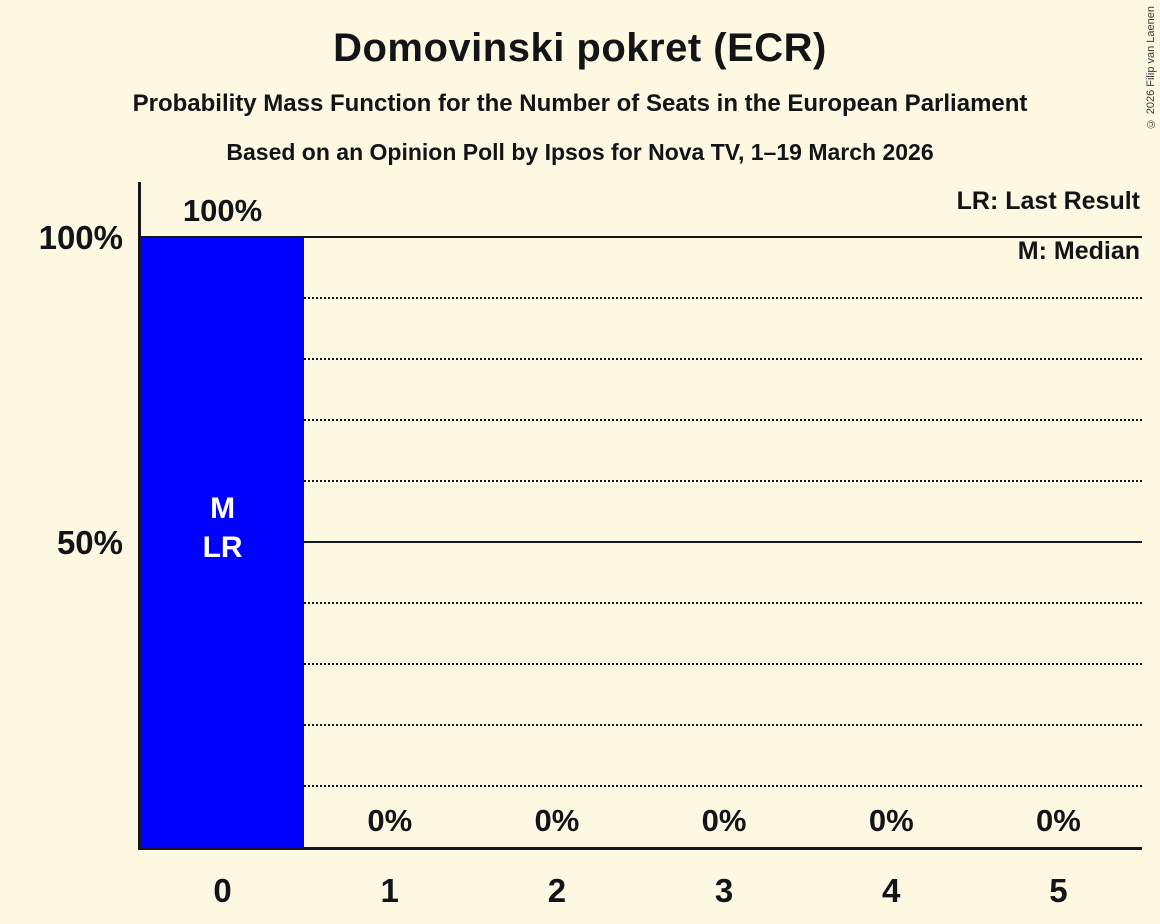  Describe the element at coordinates (222, 210) in the screenshot. I see `bar-value-label-0: 100%` at that location.